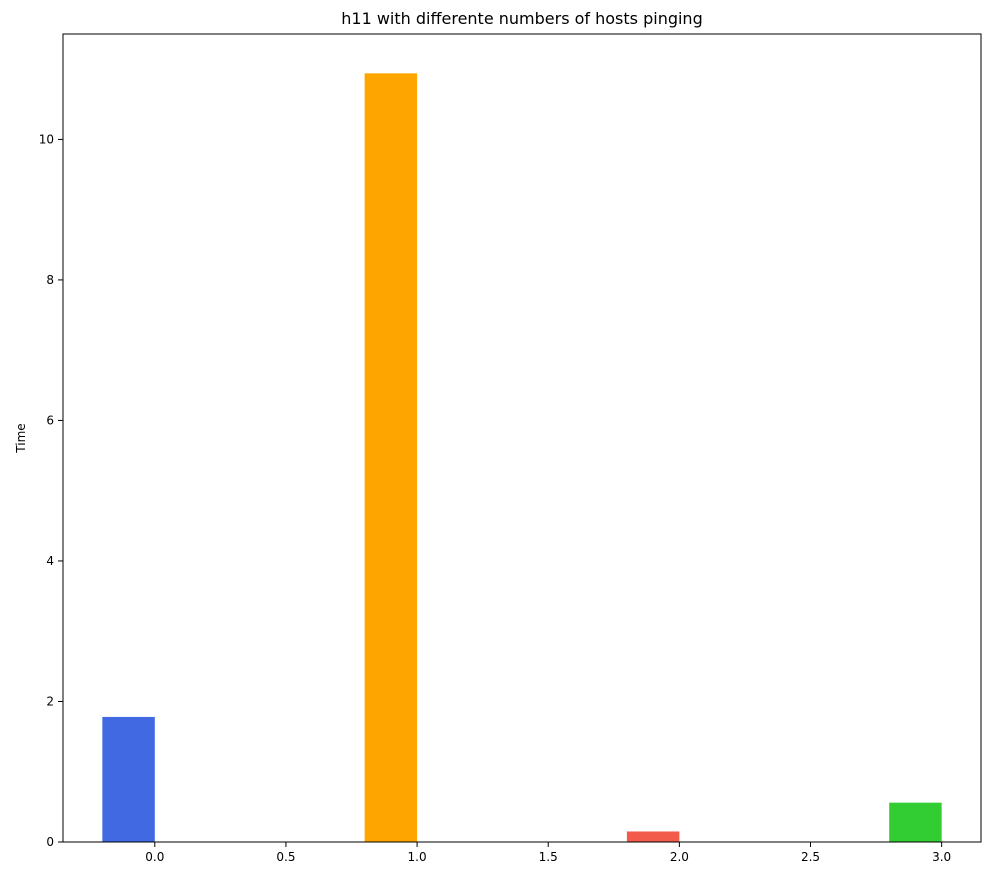  What do you see at coordinates (50, 842) in the screenshot?
I see `y-tick-label: 0` at bounding box center [50, 842].